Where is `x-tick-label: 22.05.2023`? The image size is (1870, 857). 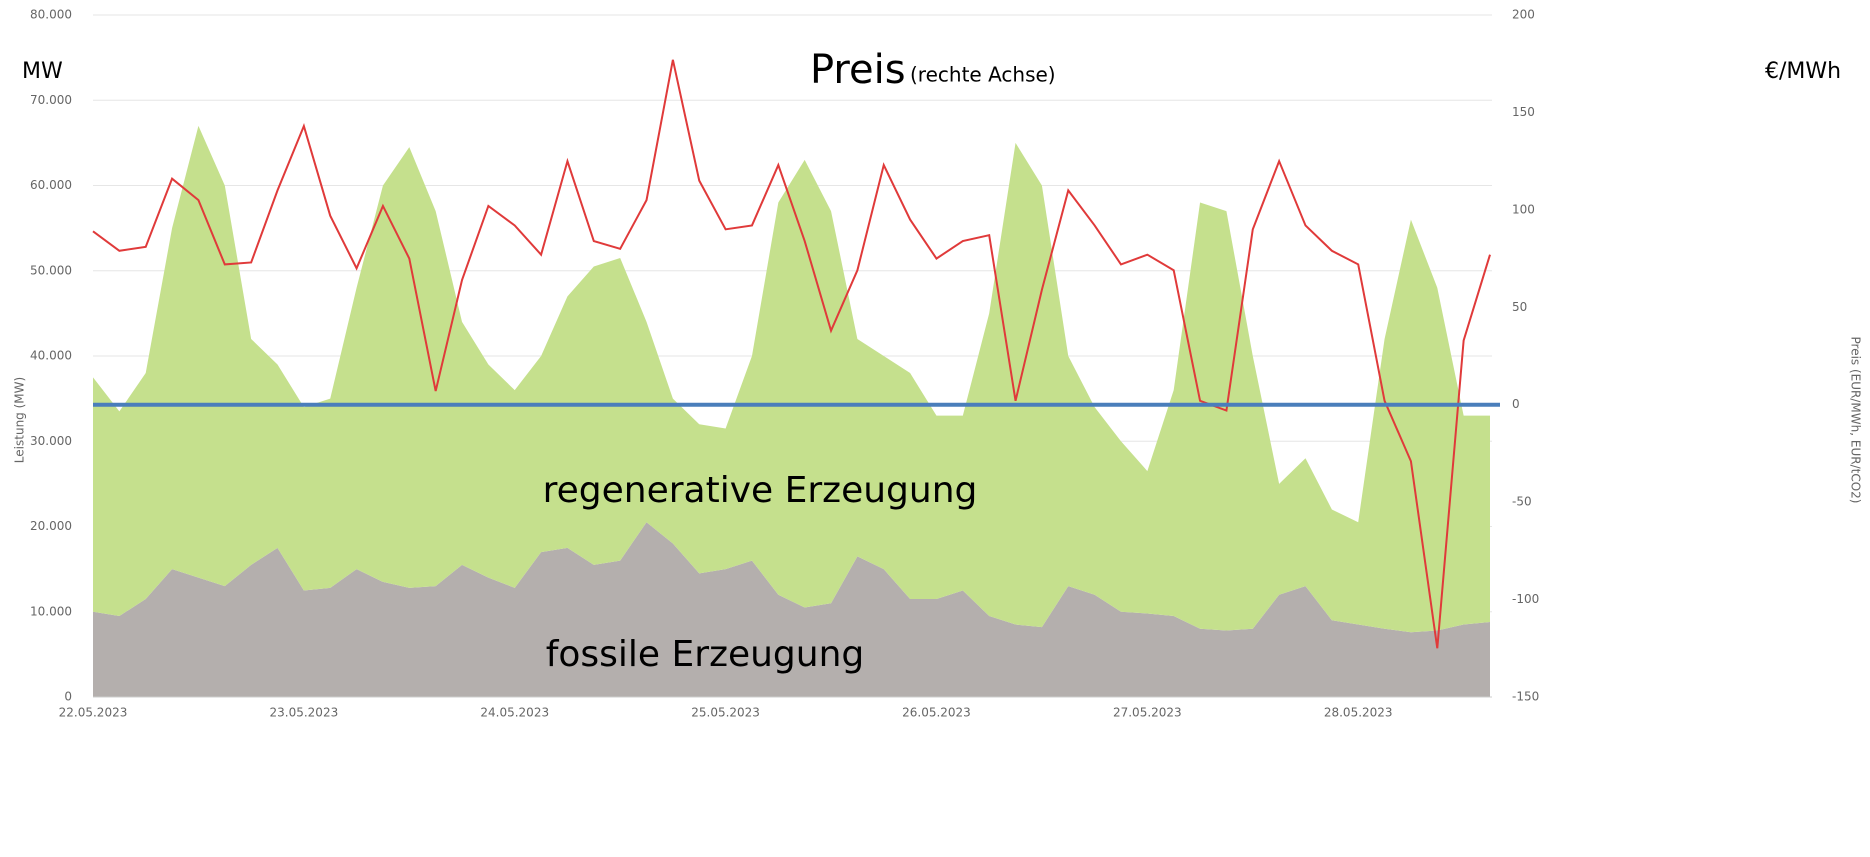
x-tick-label: 22.05.2023 is located at coordinates (93, 713).